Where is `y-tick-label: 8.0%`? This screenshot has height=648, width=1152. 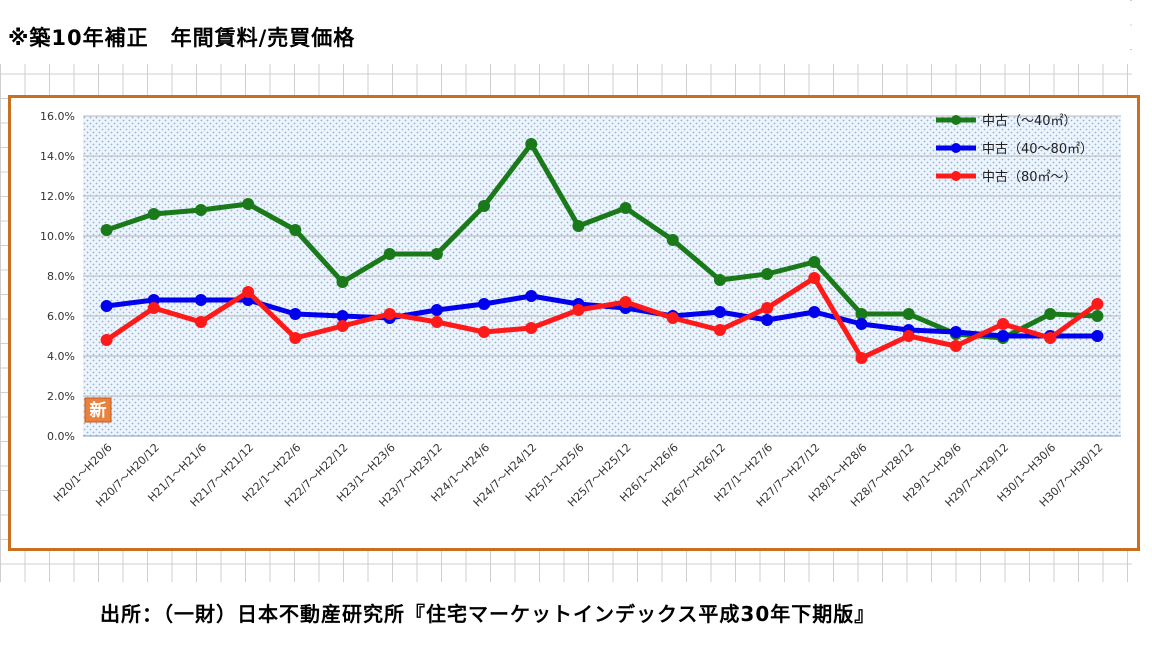
y-tick-label: 8.0% is located at coordinates (61, 276).